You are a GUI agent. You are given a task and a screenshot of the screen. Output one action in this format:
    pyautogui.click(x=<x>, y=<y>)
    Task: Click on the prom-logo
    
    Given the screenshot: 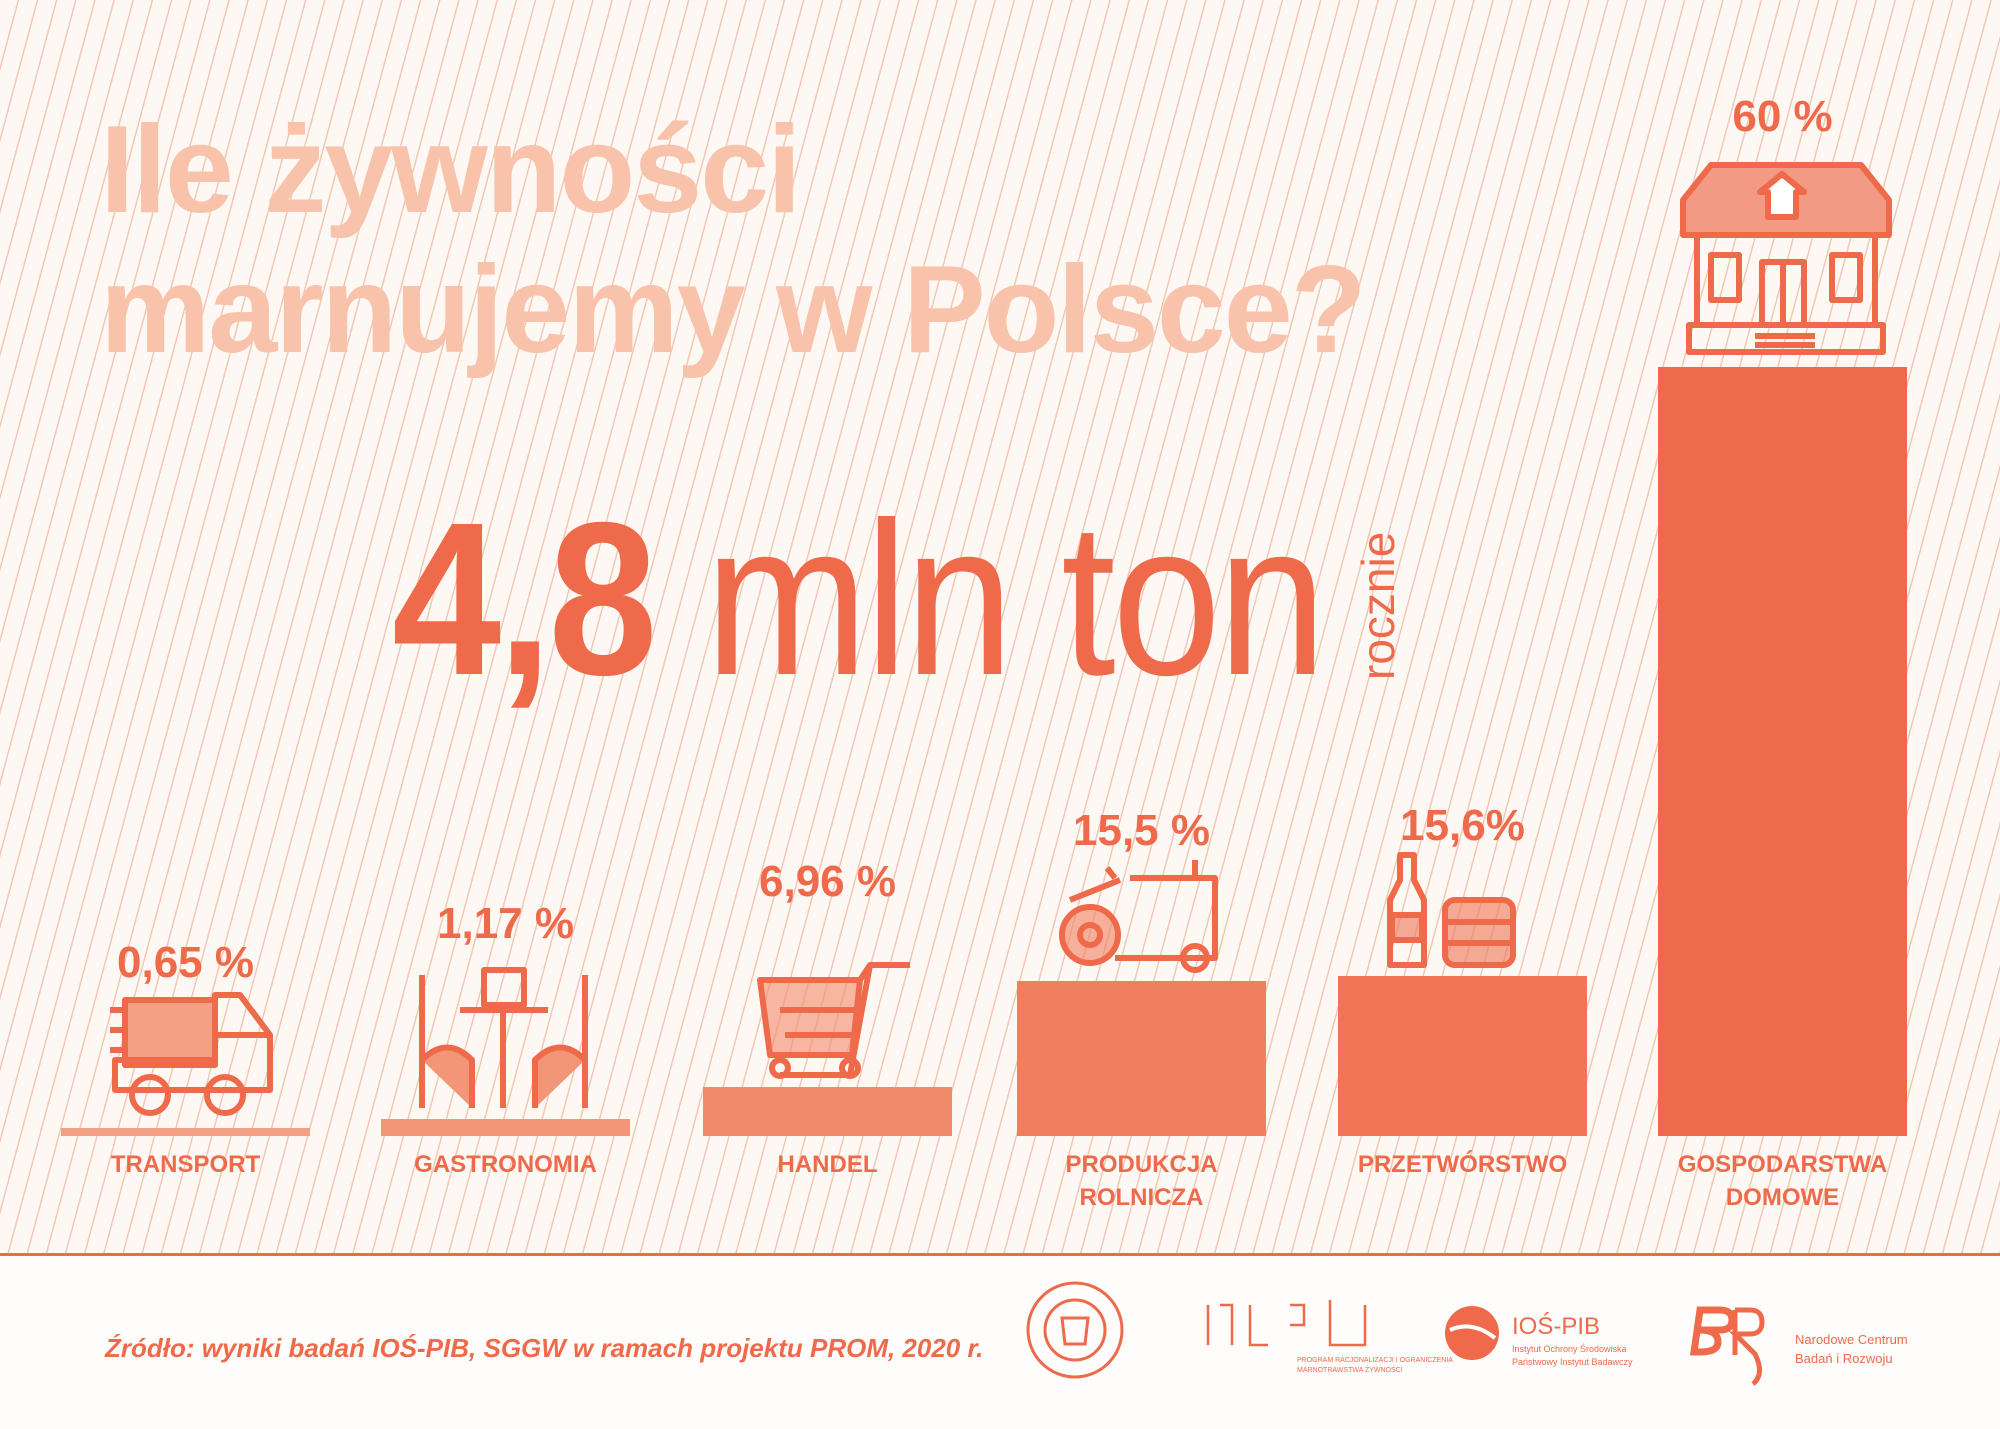 What is the action you would take?
    pyautogui.click(x=1286, y=1323)
    